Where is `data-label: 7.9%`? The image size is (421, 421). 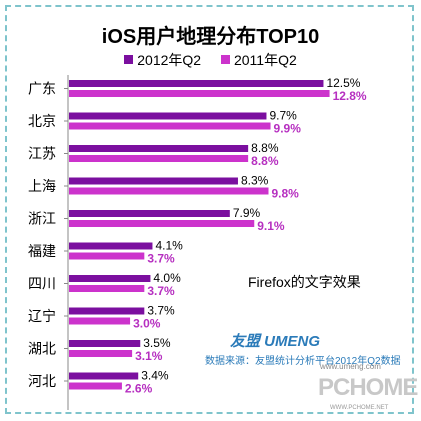
data-label: 7.9% is located at coordinates (247, 213).